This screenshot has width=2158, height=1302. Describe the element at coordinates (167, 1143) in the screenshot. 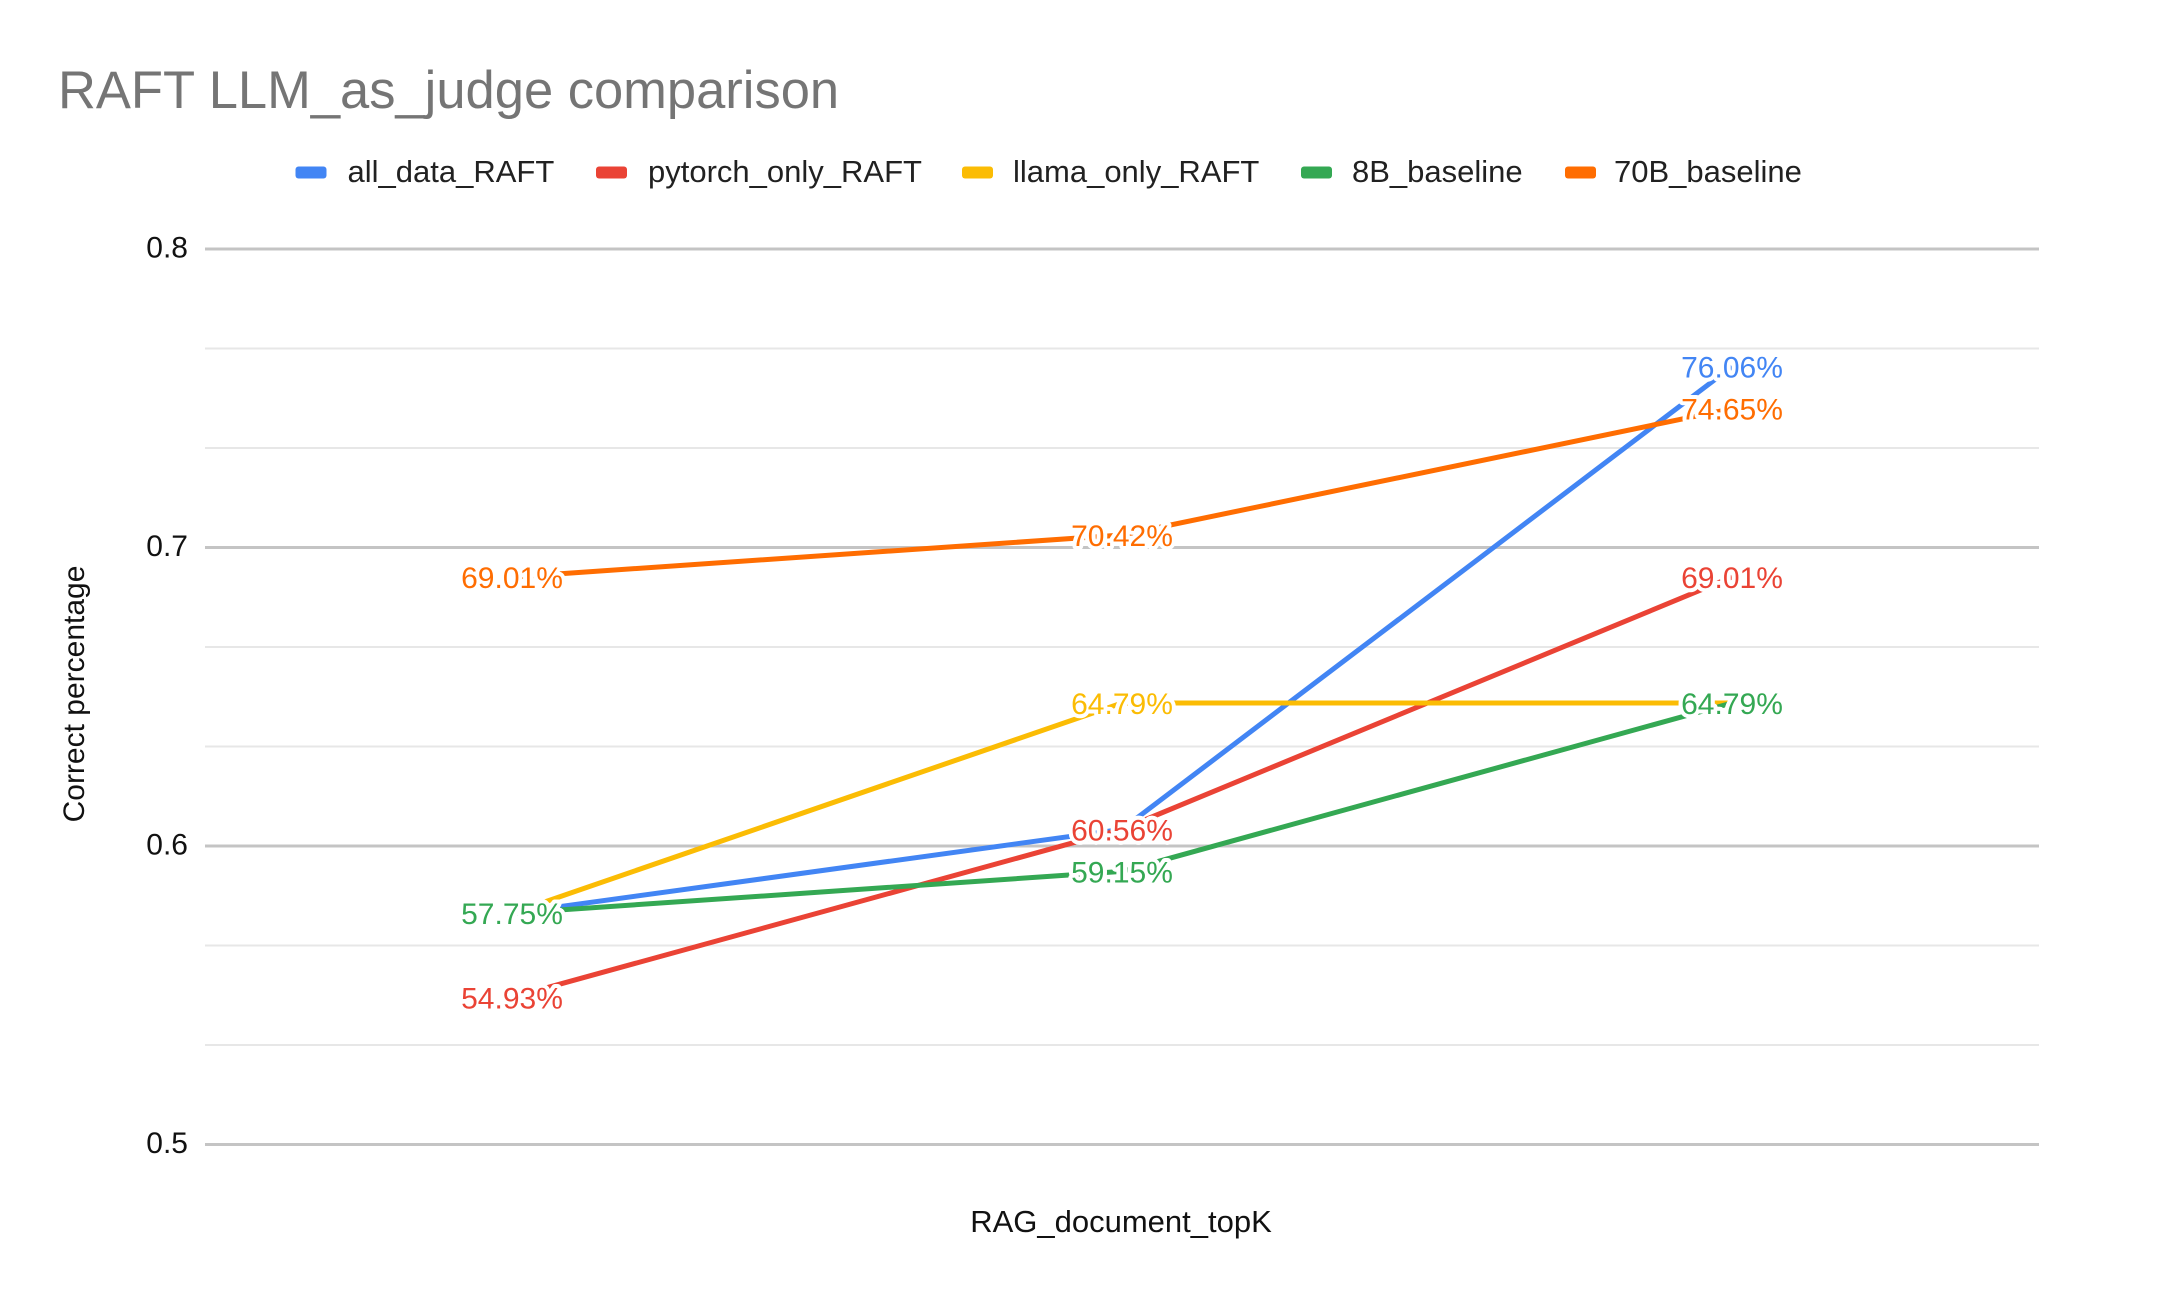

I see `svg-text: 0.5` at that location.